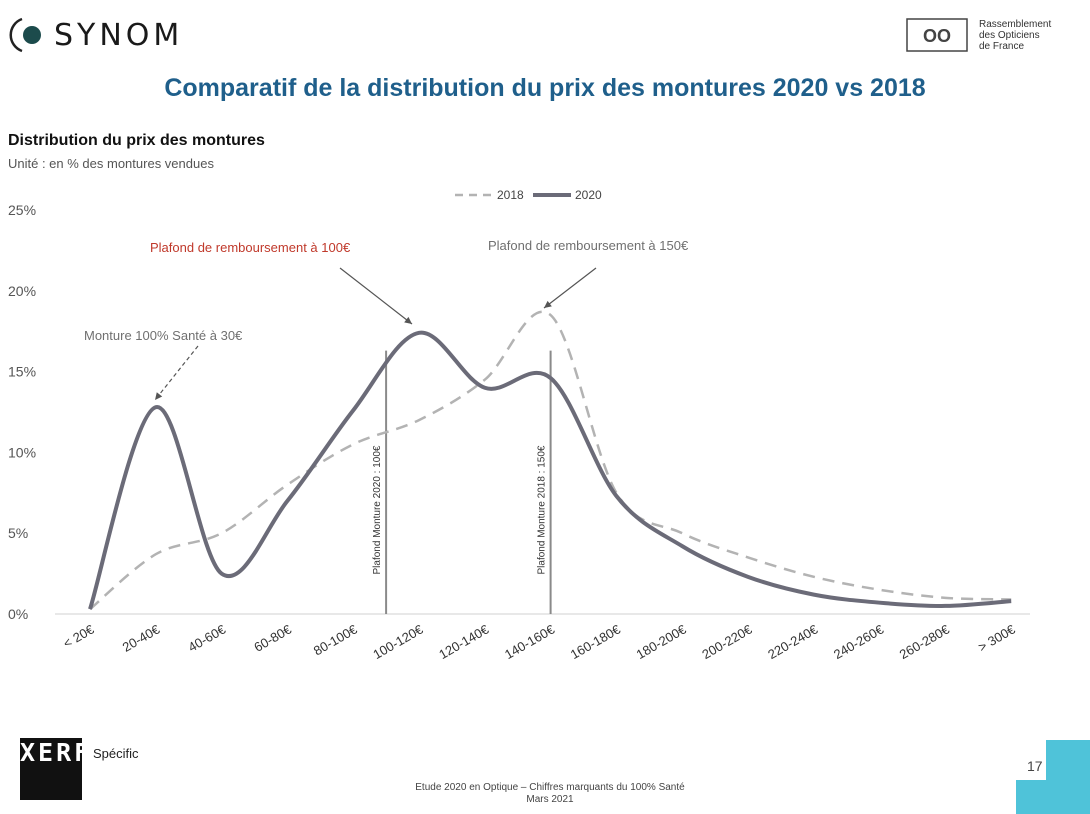 The width and height of the screenshot is (1090, 814). I want to click on page-number: 17, so click(1035, 766).